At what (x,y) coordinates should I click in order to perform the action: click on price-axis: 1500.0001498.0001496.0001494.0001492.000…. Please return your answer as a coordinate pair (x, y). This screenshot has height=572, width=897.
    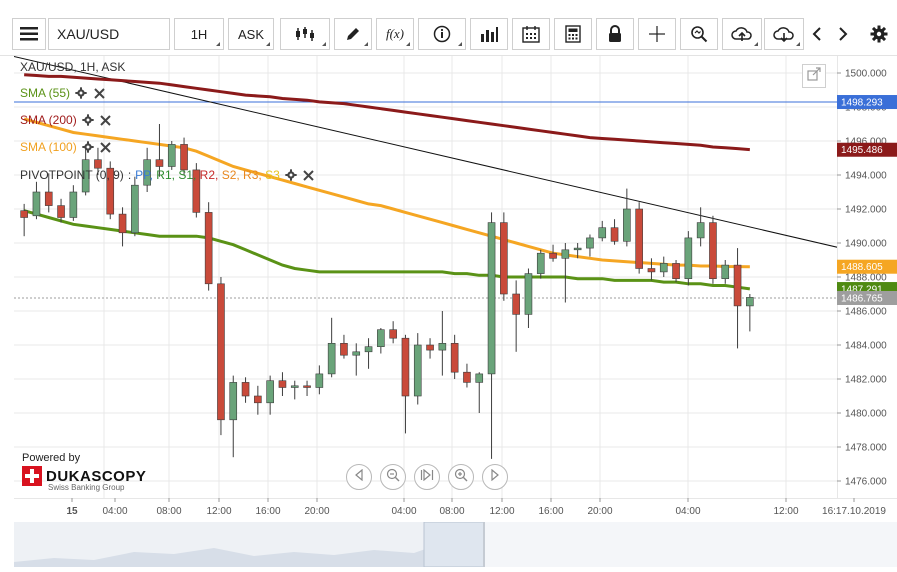
    Looking at the image, I should click on (866, 277).